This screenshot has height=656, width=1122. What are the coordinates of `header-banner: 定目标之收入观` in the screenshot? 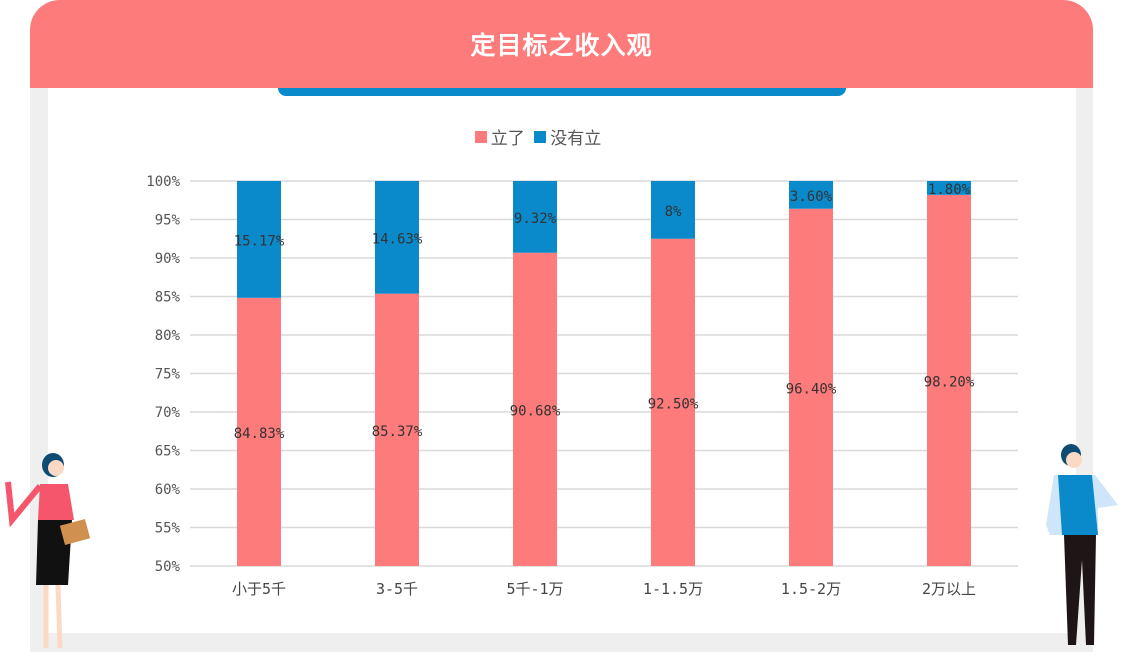 It's located at (561, 44).